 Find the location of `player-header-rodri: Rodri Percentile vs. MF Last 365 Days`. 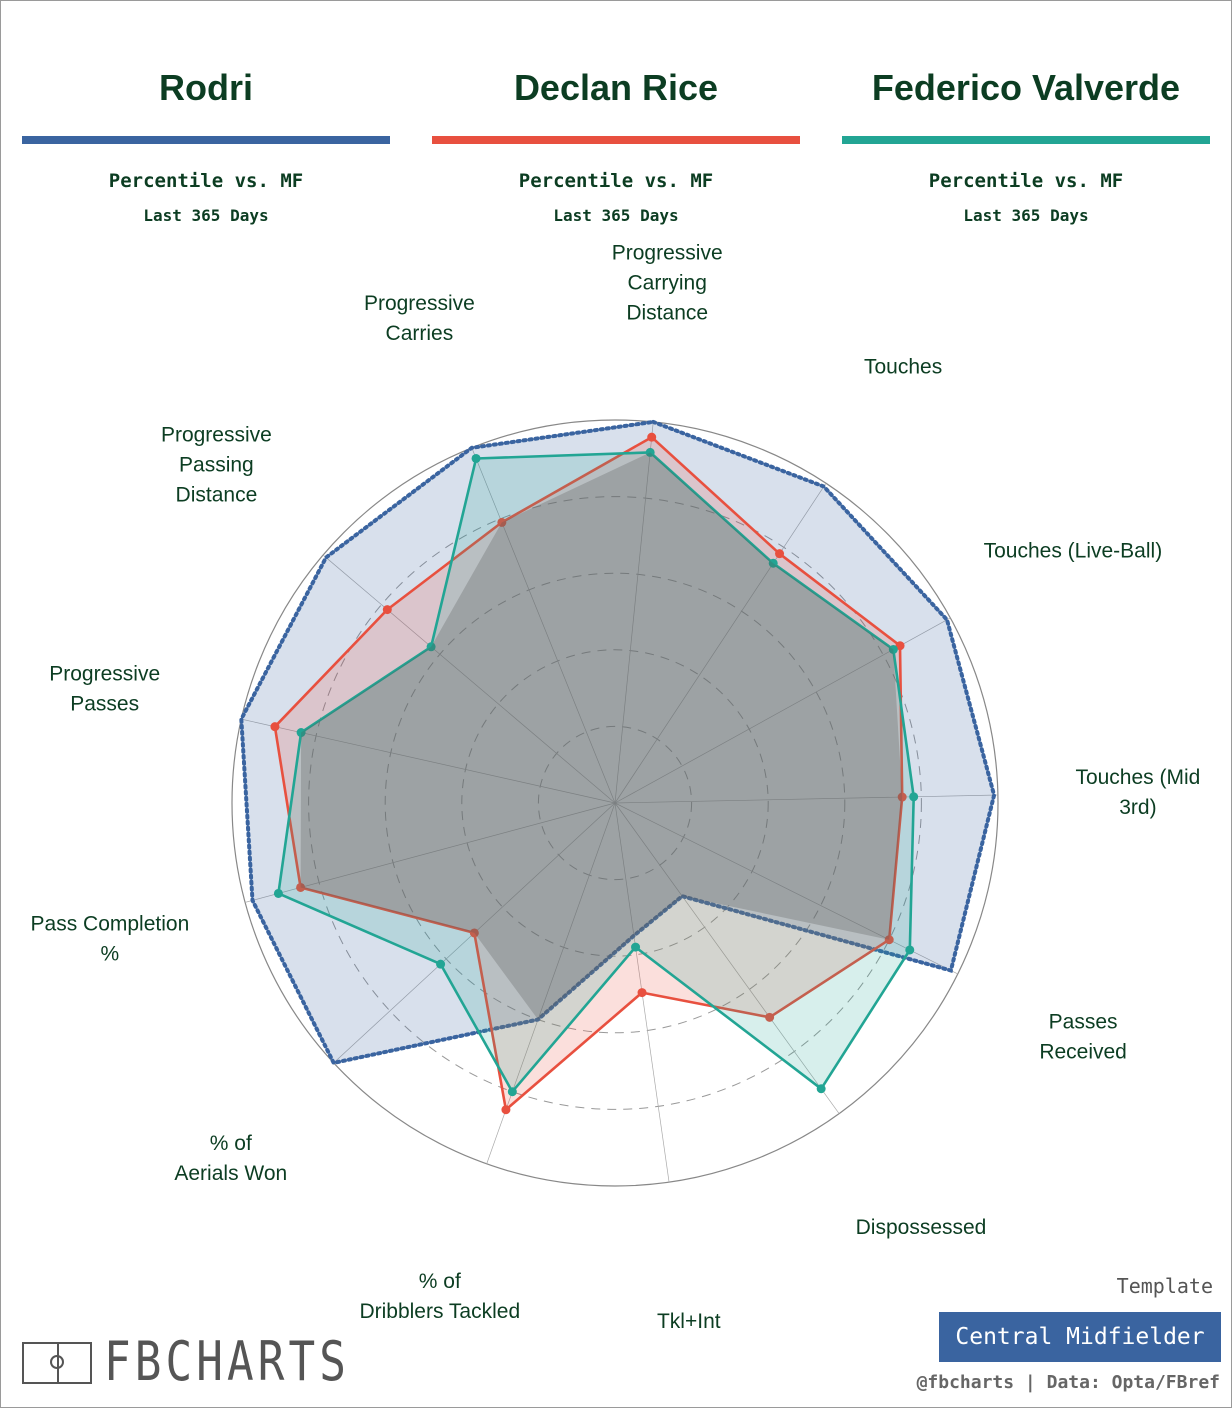

player-header-rodri: Rodri Percentile vs. MF Last 365 Days is located at coordinates (206, 145).